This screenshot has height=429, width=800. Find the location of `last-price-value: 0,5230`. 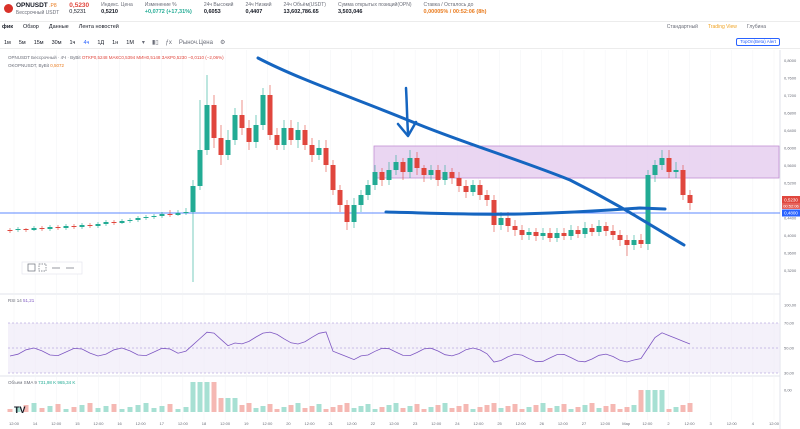

last-price-value: 0,5230 is located at coordinates (79, 5).